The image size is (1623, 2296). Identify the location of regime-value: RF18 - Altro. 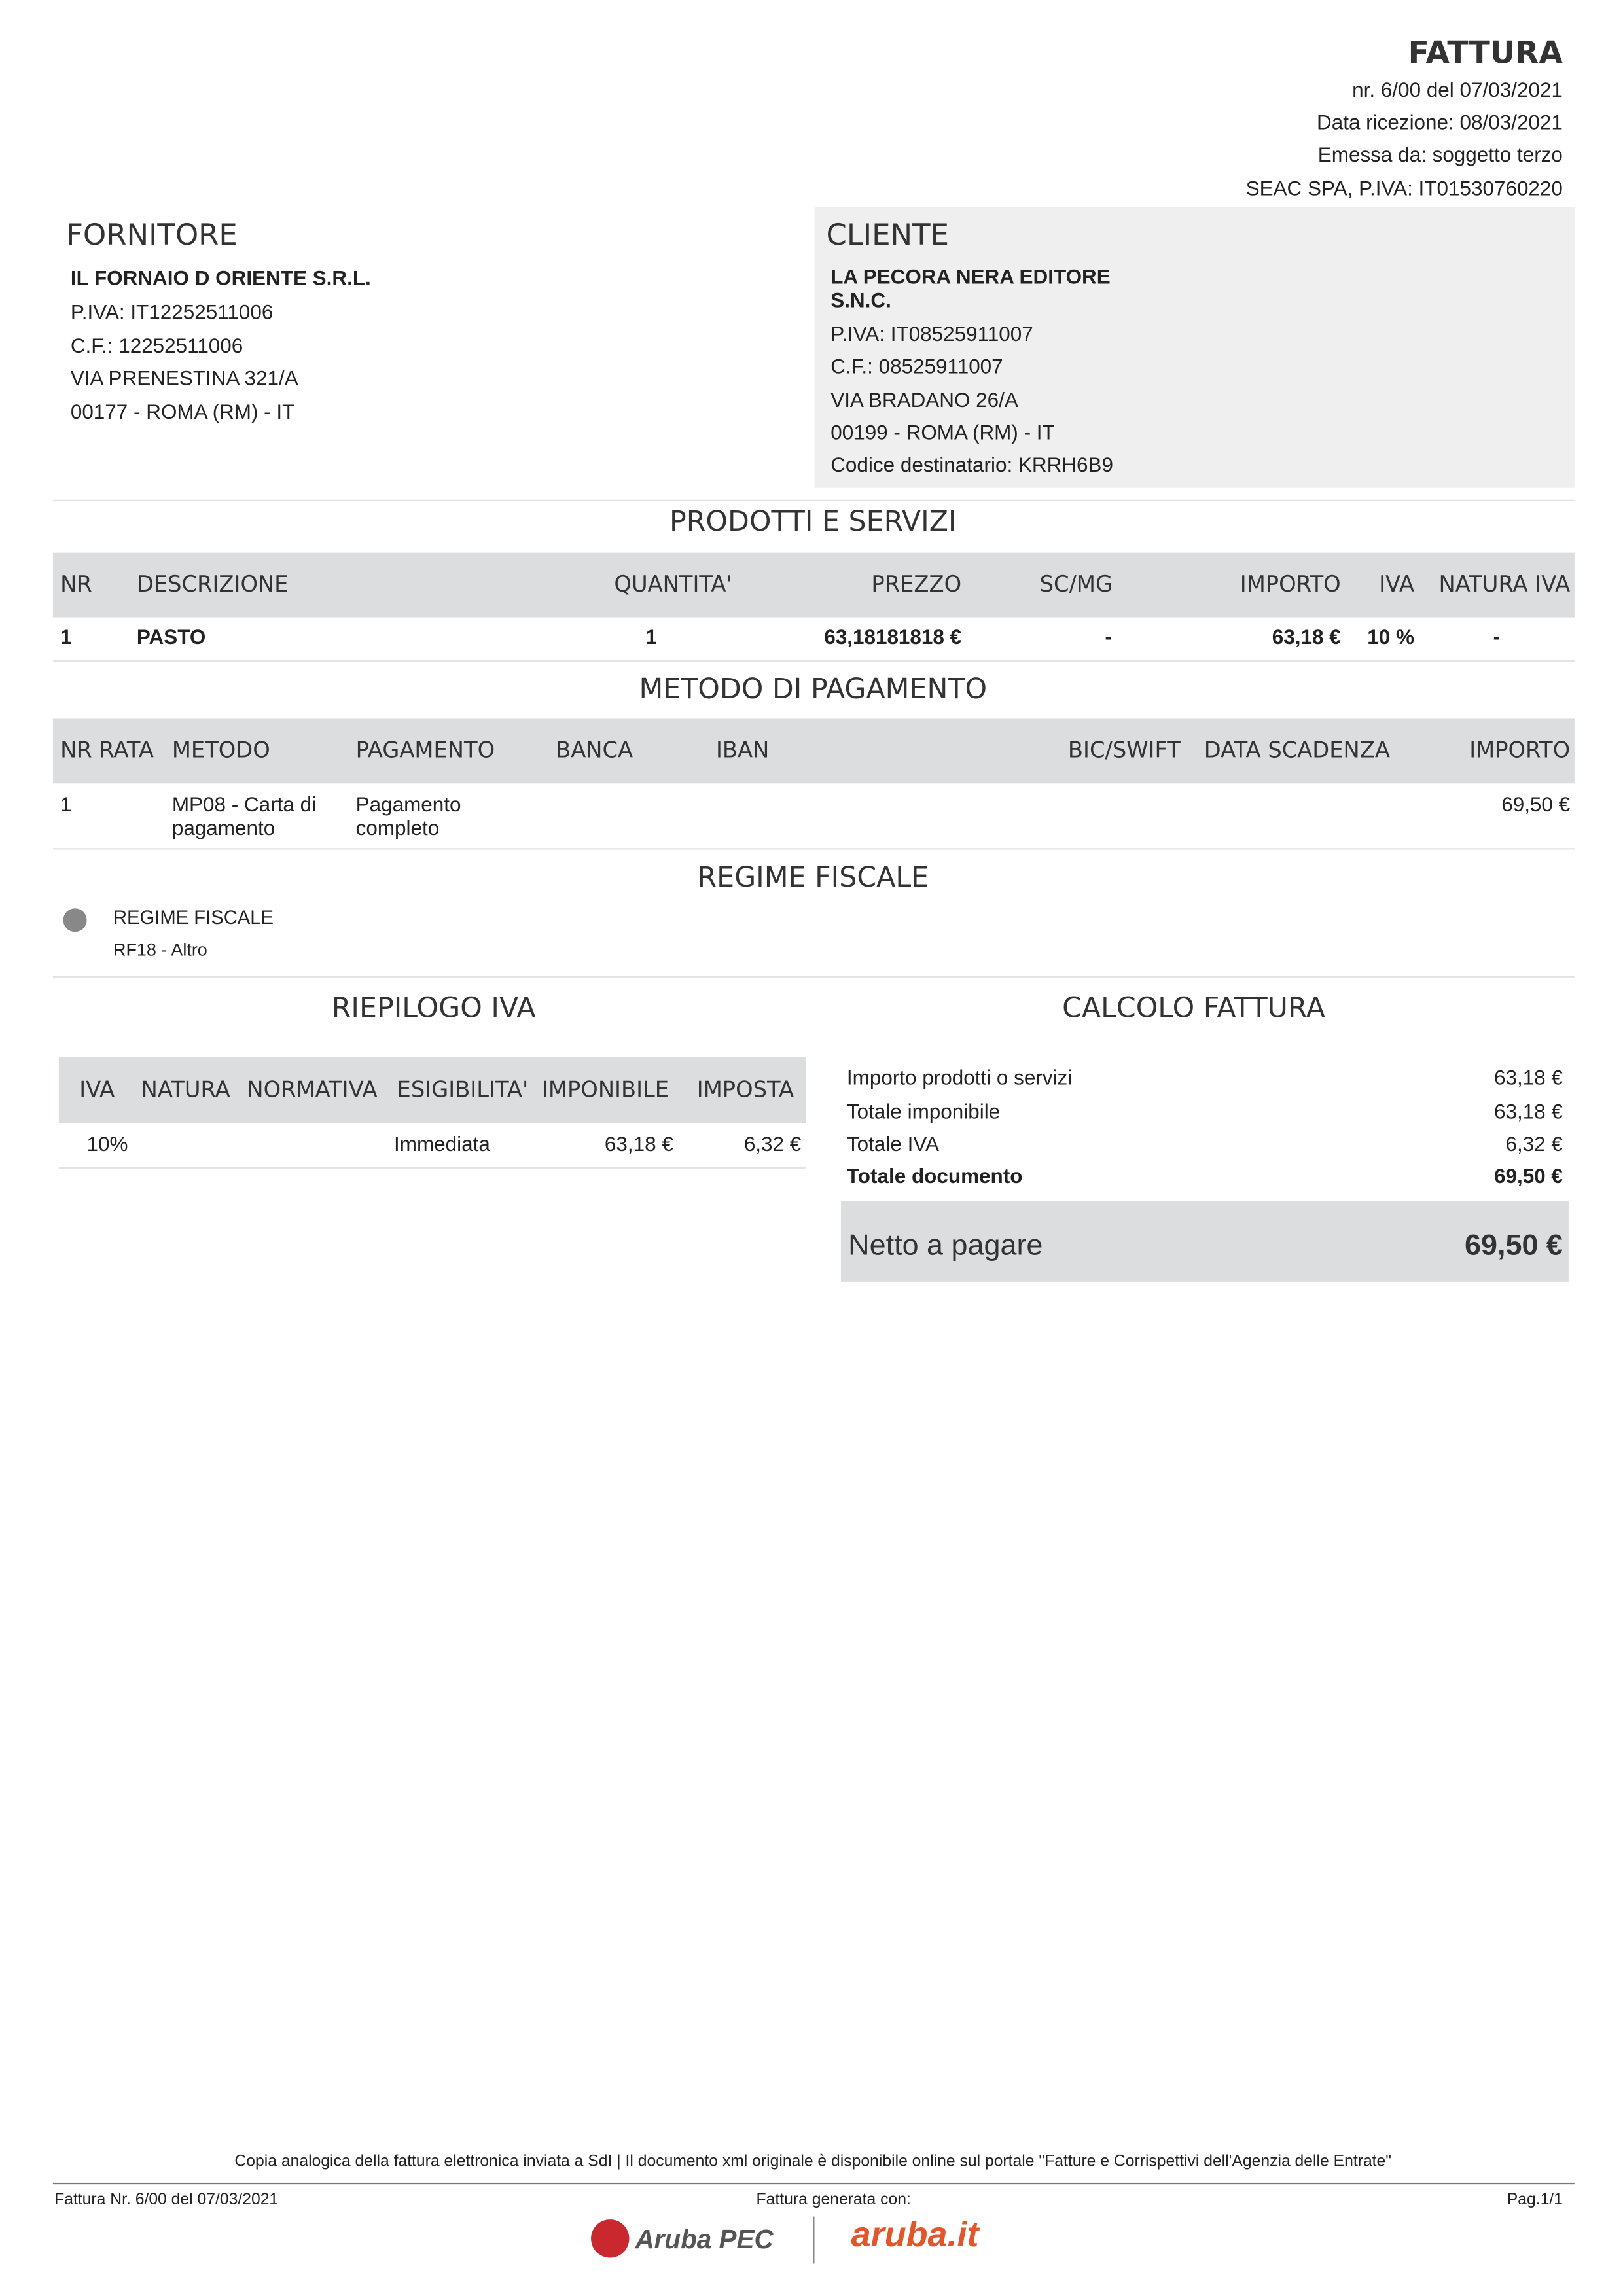
(160, 950).